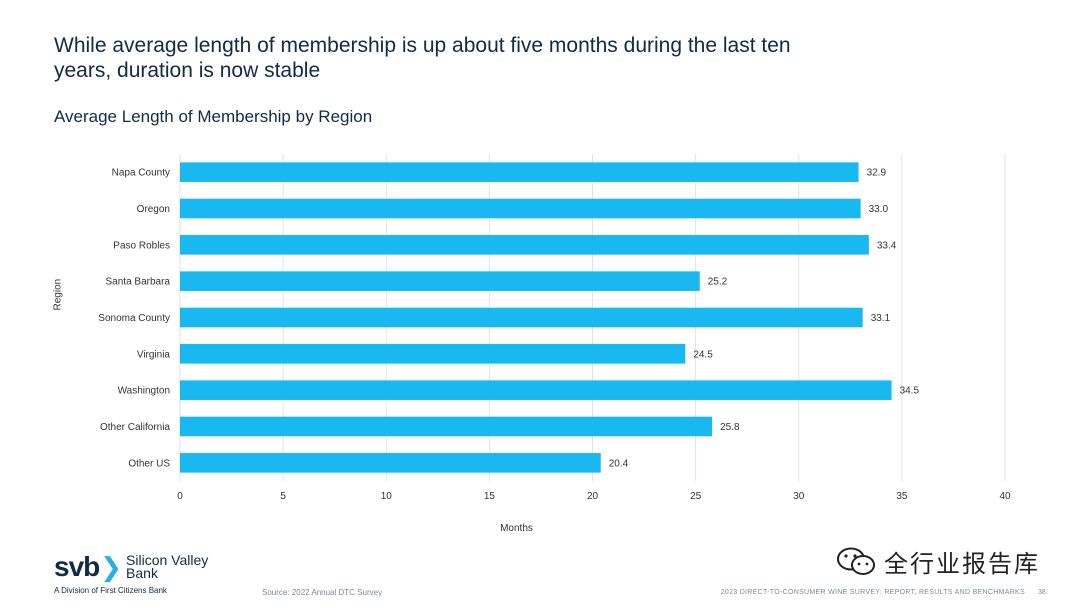 This screenshot has width=1080, height=608. What do you see at coordinates (77, 566) in the screenshot?
I see `logo-mark: svb` at bounding box center [77, 566].